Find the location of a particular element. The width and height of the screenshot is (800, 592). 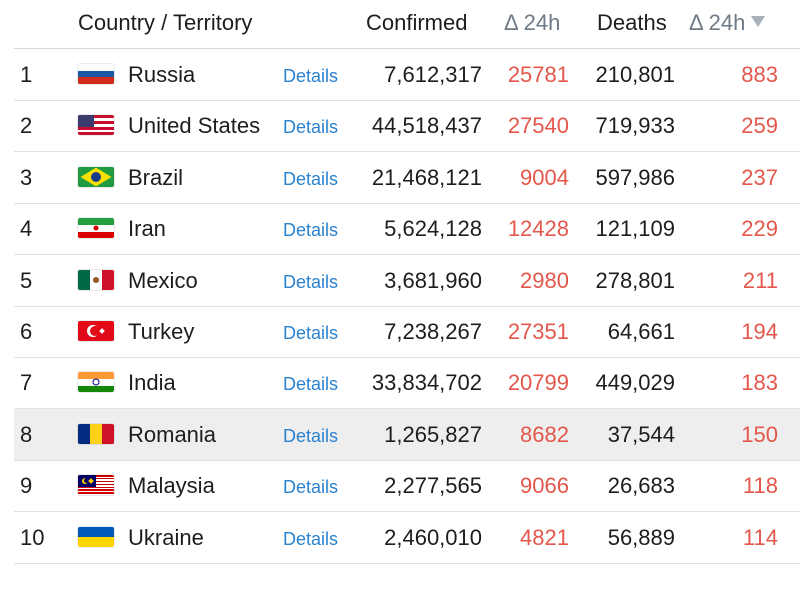

delta-confirmed-cell: 25781 is located at coordinates (538, 74).